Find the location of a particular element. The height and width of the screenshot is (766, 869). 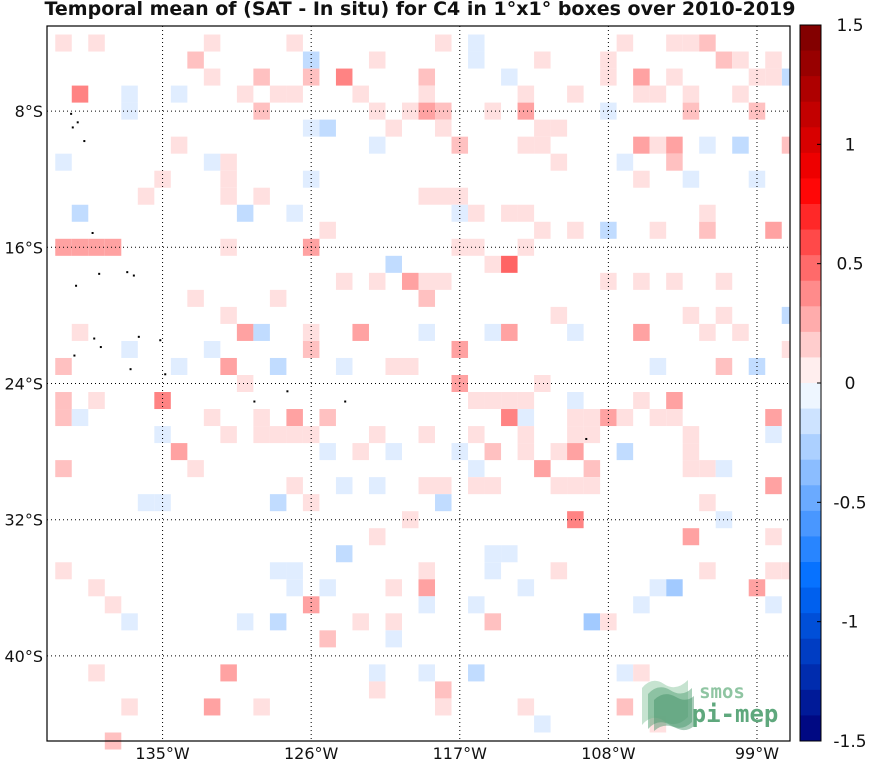

y-tick-label: 32°S is located at coordinates (23, 520).